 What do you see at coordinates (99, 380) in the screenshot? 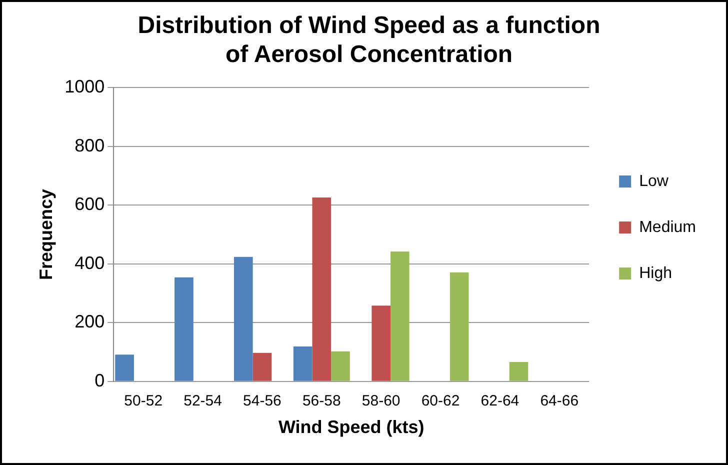
I see `y-tick-label: 0` at bounding box center [99, 380].